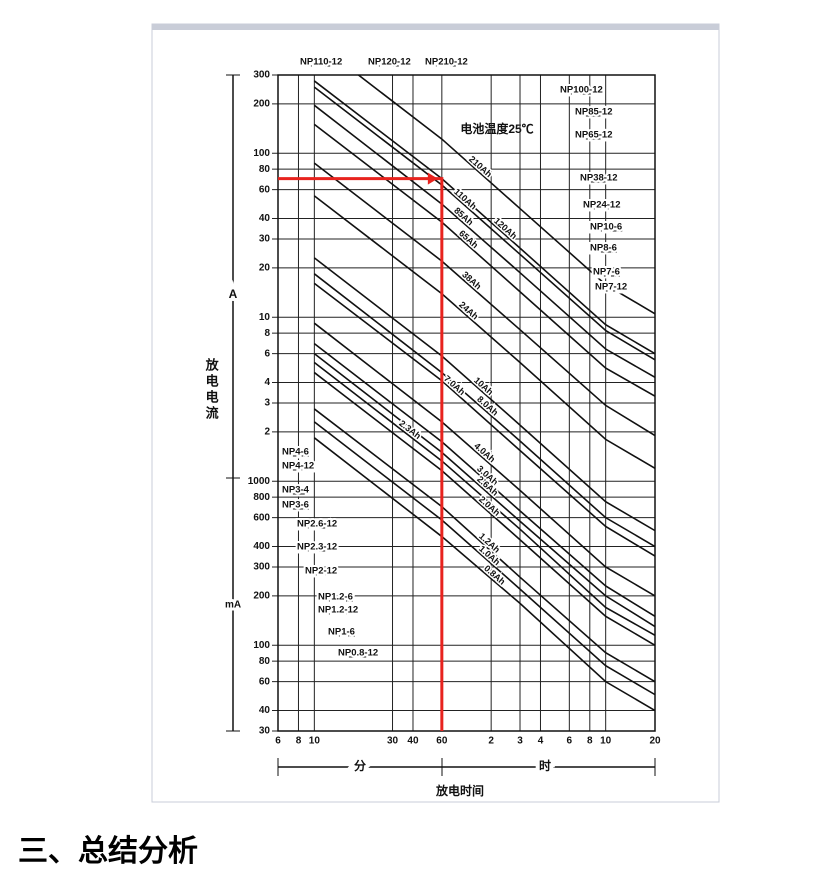 The height and width of the screenshot is (889, 822). What do you see at coordinates (261, 497) in the screenshot?
I see `y-tick-label: 800` at bounding box center [261, 497].